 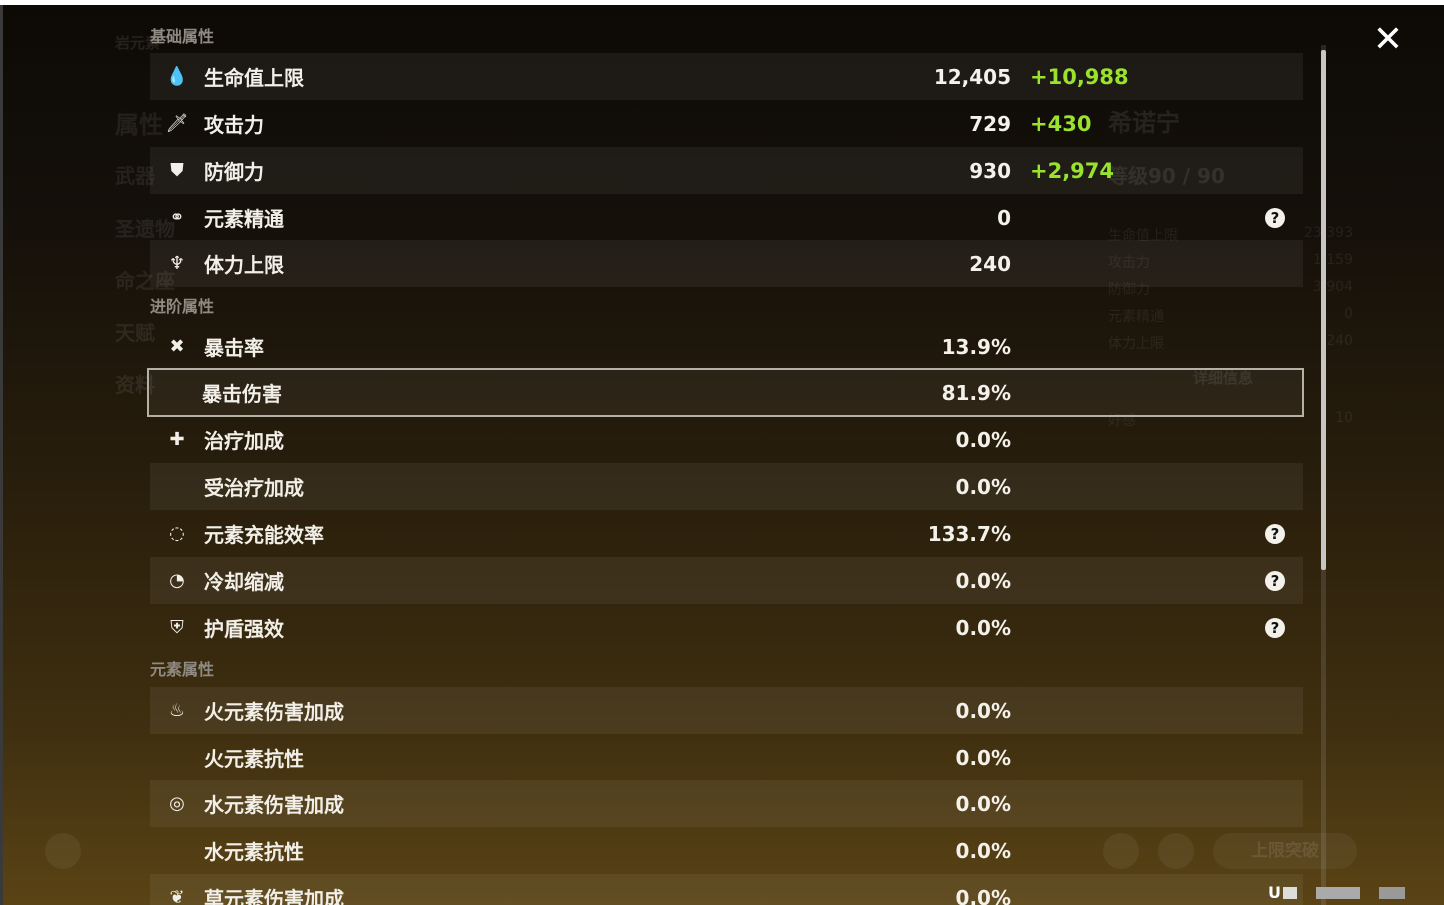 What do you see at coordinates (177, 580) in the screenshot?
I see `cooldown-icon: ◔` at bounding box center [177, 580].